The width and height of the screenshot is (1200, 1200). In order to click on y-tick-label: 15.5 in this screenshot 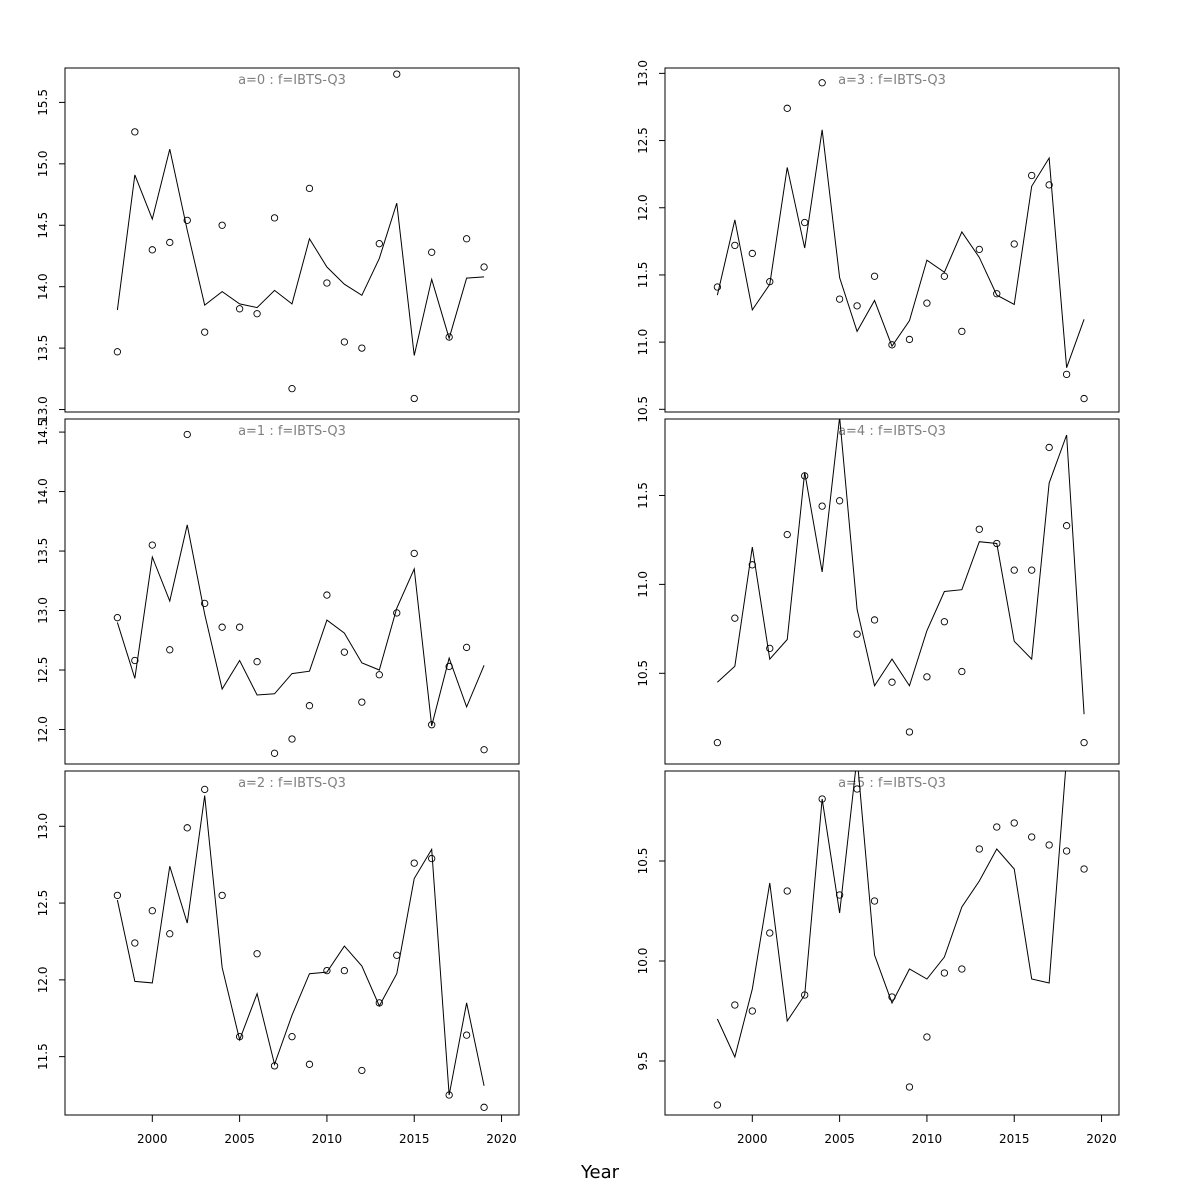, I will do `click(43, 102)`.